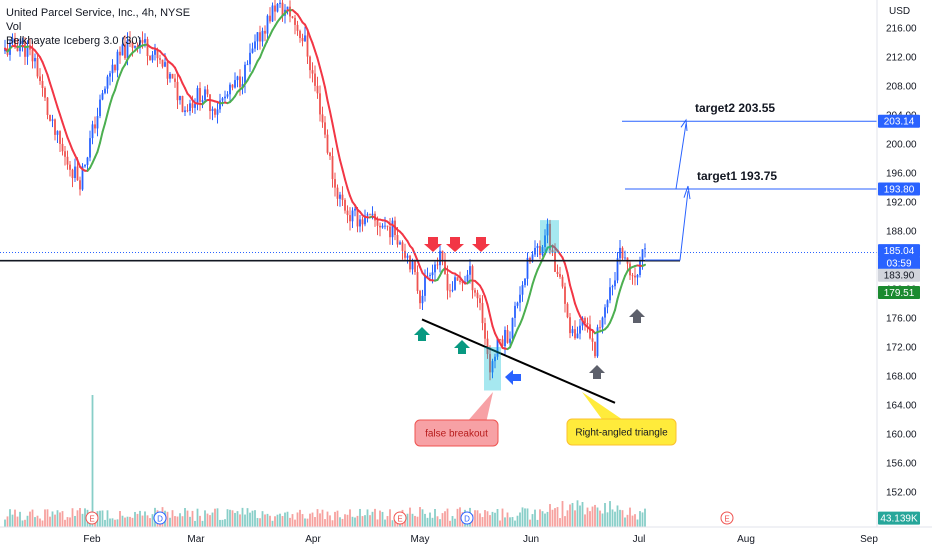 This screenshot has width=932, height=550. What do you see at coordinates (899, 275) in the screenshot?
I see `price-tag-bg` at bounding box center [899, 275].